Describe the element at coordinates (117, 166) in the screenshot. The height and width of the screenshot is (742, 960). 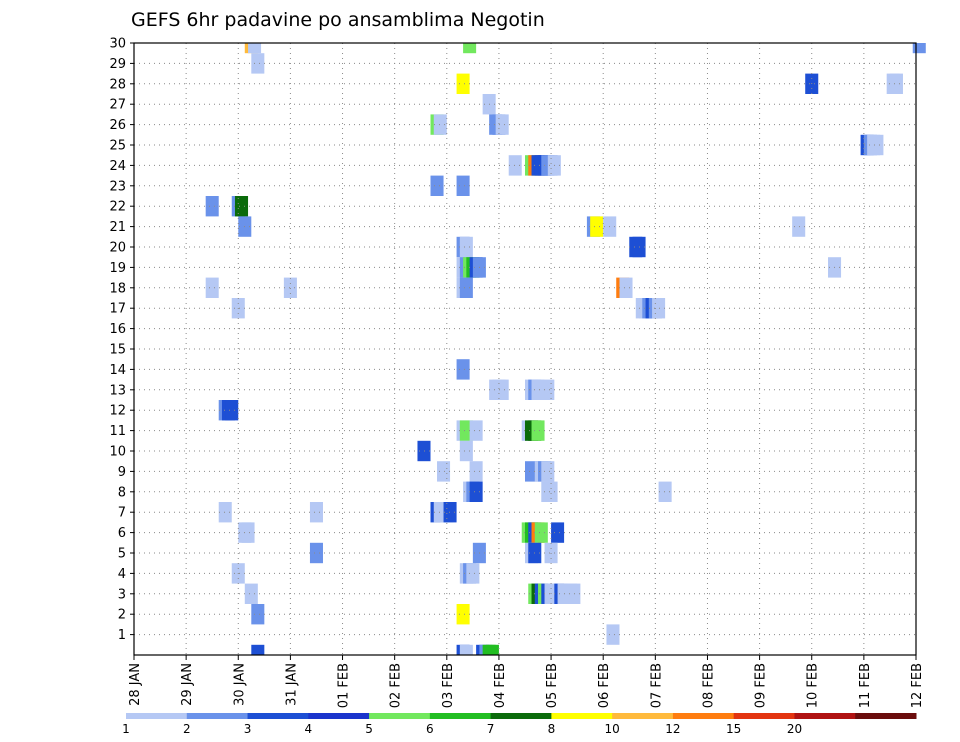
I see `y-tick-label: 24` at that location.